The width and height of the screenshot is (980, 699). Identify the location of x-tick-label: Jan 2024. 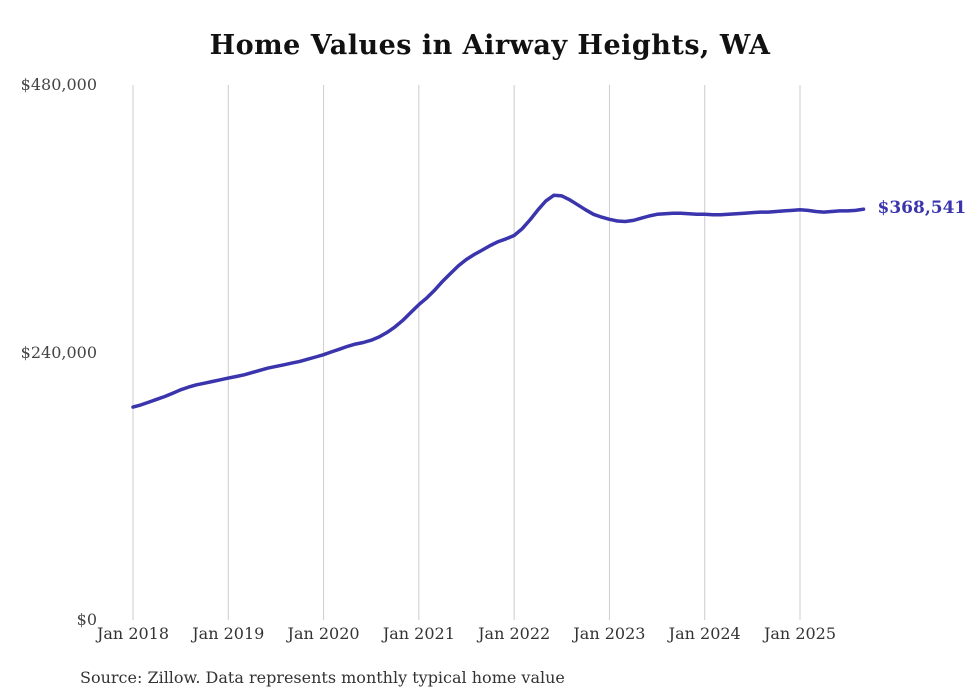
(704, 633).